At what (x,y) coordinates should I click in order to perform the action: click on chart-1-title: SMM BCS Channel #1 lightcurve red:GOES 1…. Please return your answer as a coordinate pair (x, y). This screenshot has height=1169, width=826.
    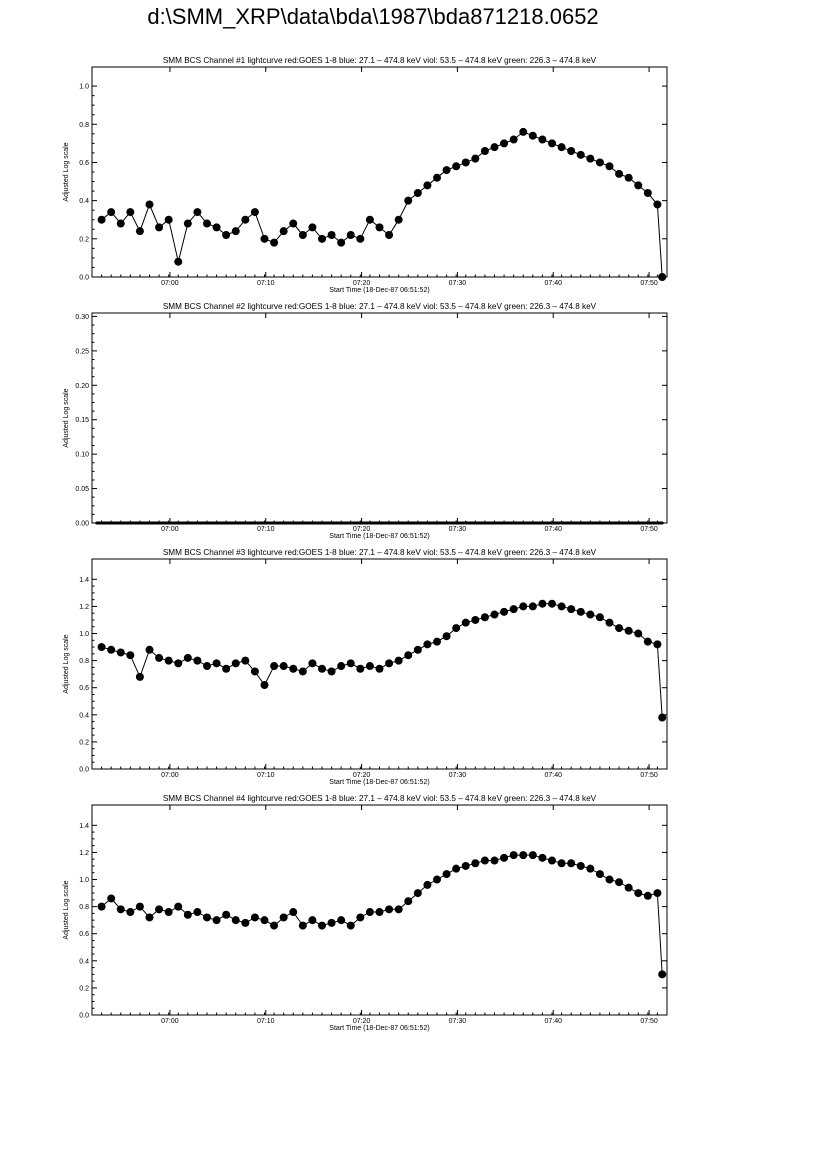
    Looking at the image, I should click on (380, 60).